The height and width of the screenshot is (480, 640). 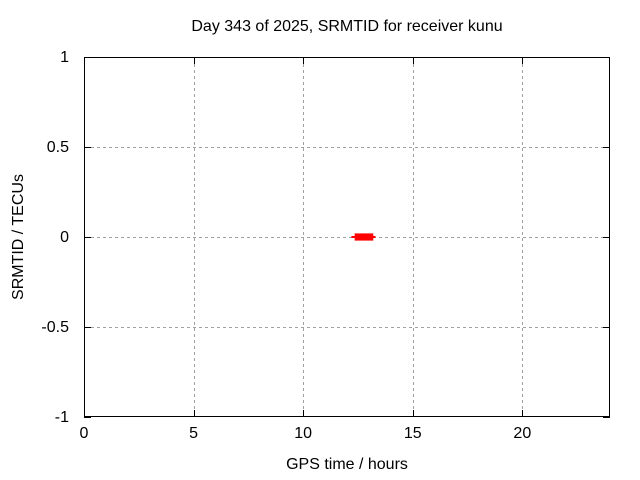 I want to click on x-axis-label: GPS time / hours, so click(x=347, y=464).